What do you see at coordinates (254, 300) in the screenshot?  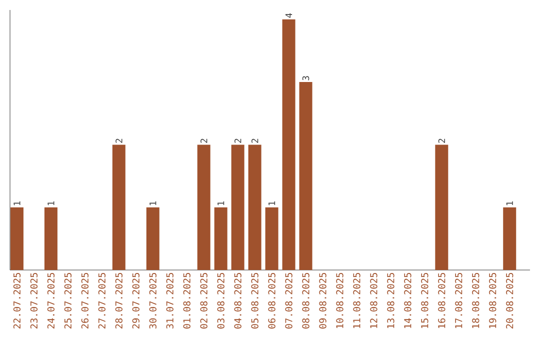 I see `x-tick-label: 05.08.2025` at bounding box center [254, 300].